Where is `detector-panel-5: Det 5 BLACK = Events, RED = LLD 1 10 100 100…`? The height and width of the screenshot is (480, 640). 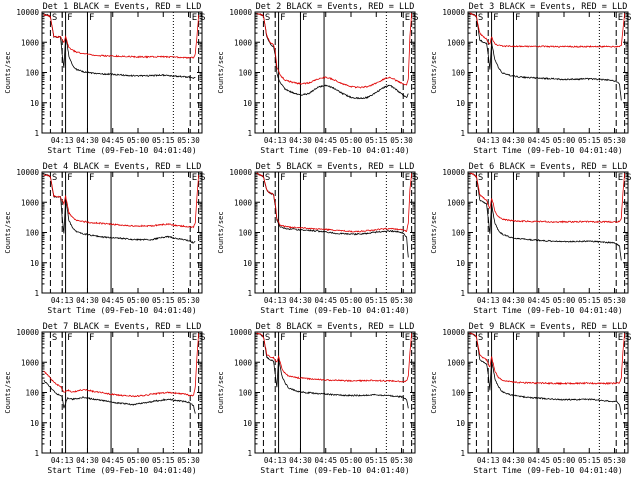
detector-panel-5: Det 5 BLACK = Events, RED = LLD 1 10 100 100… is located at coordinates (319, 240).